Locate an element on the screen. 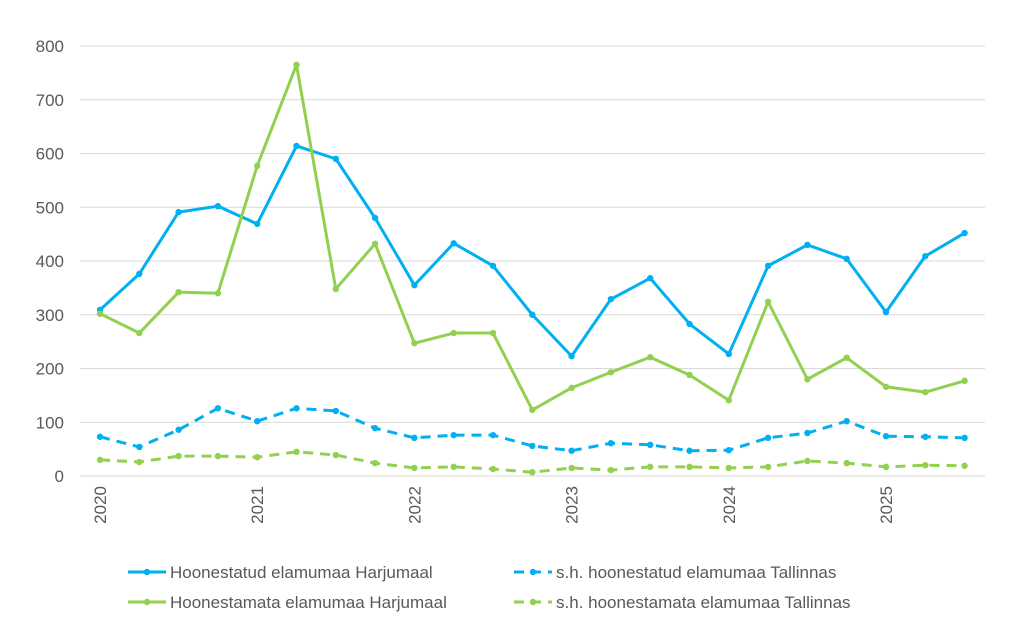 Image resolution: width=1024 pixels, height=629 pixels. x-tick-label: 2023 is located at coordinates (572, 505).